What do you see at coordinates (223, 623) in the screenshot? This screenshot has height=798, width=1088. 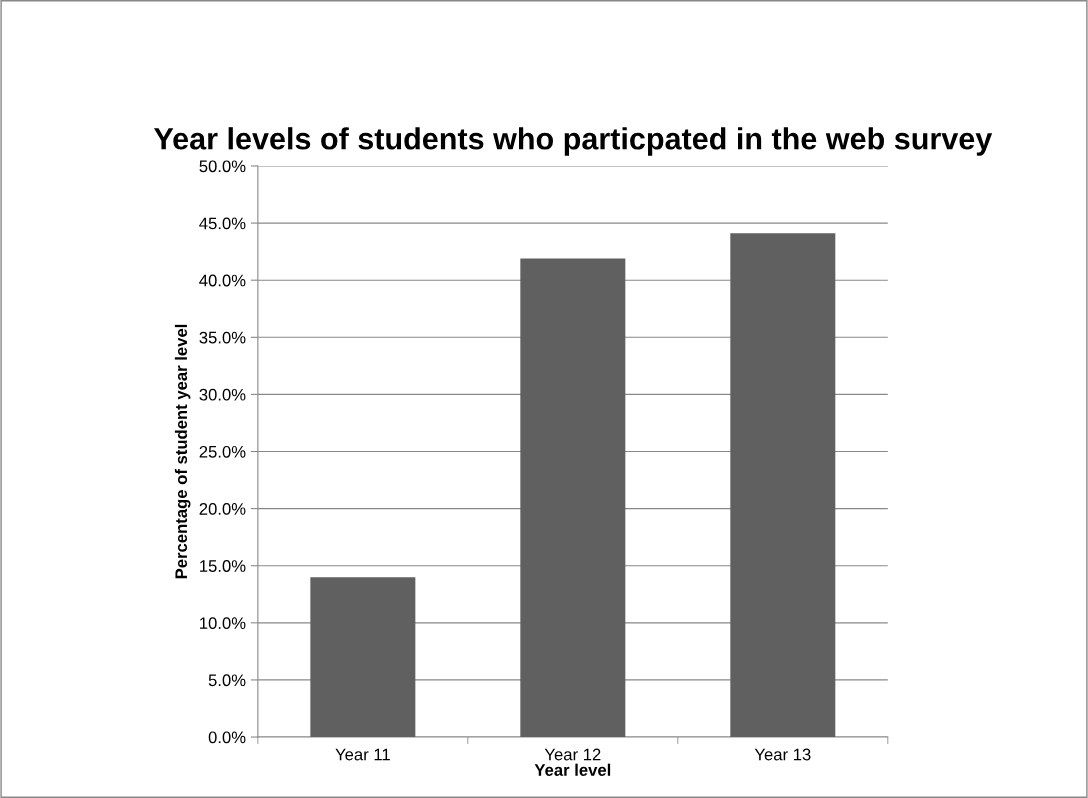 I see `y-tick-label: 10.0%` at bounding box center [223, 623].